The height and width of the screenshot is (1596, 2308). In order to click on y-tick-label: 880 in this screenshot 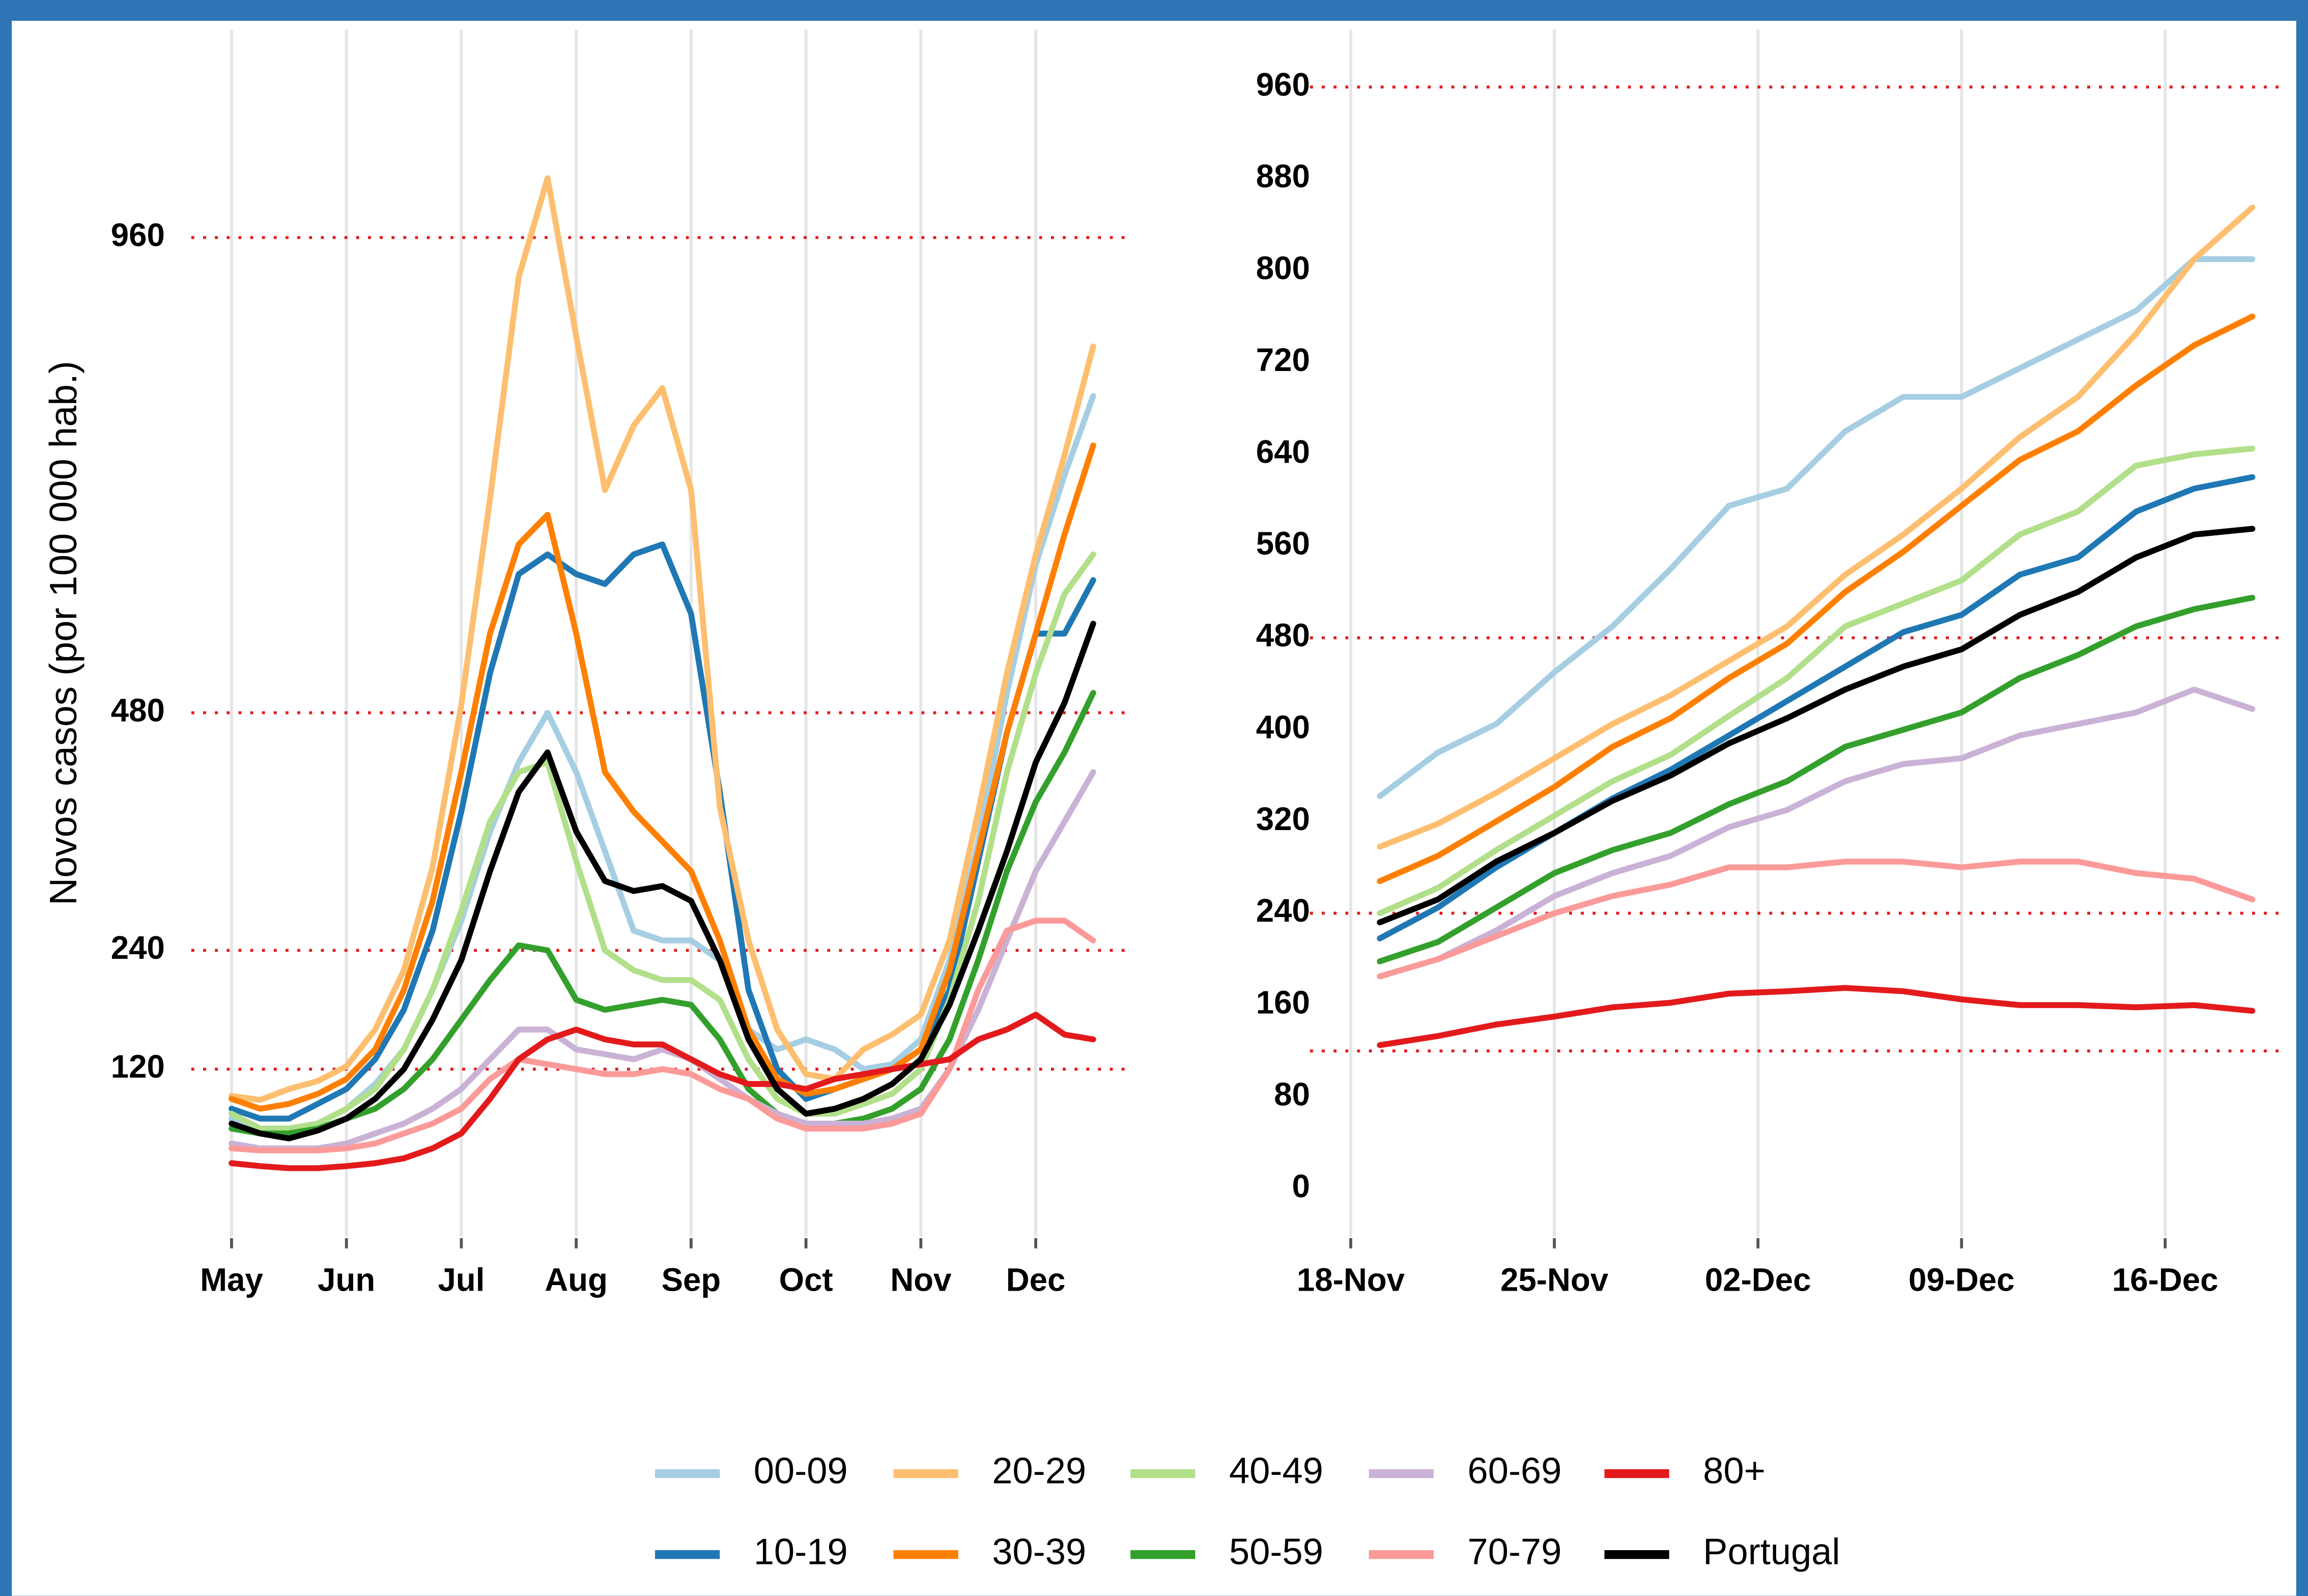, I will do `click(1283, 176)`.